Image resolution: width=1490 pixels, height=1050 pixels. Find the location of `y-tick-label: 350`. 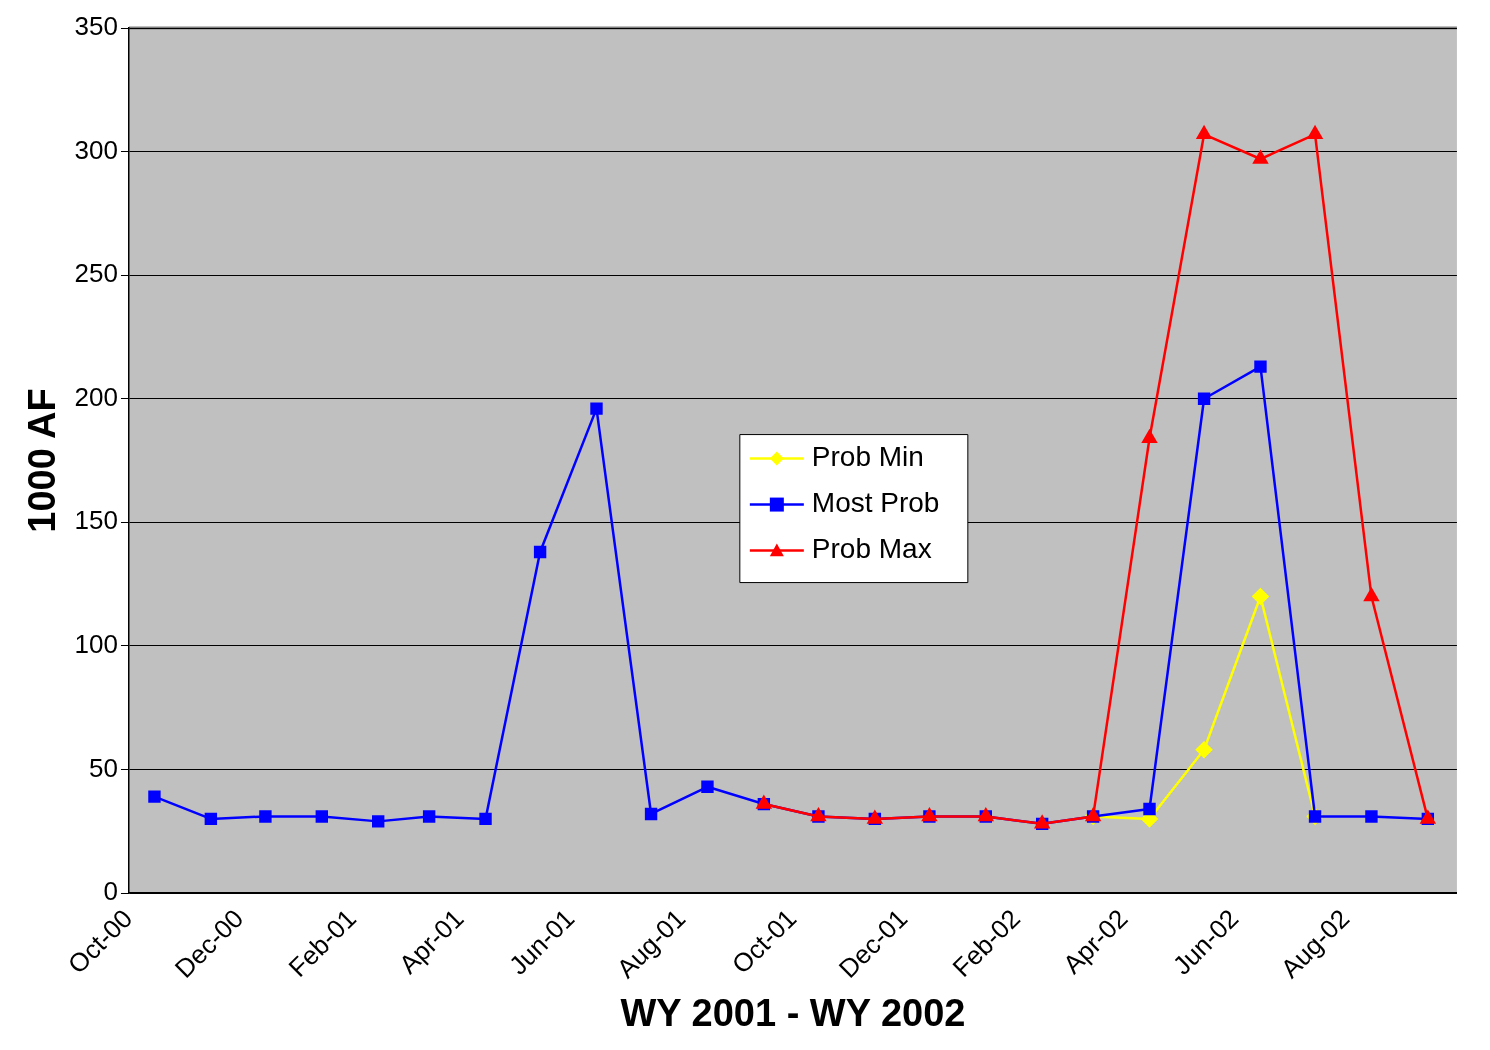

y-tick-label: 350 is located at coordinates (96, 26).